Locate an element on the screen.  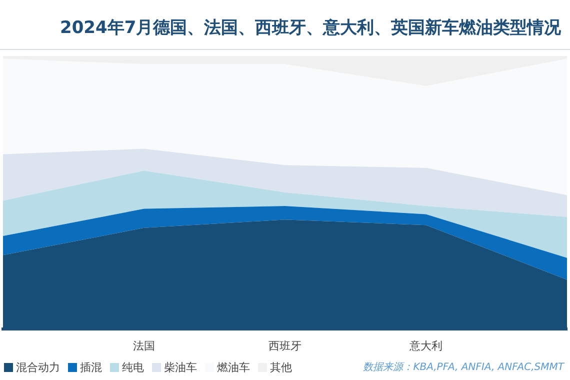
x-tick-label: 法国 is located at coordinates (144, 345).